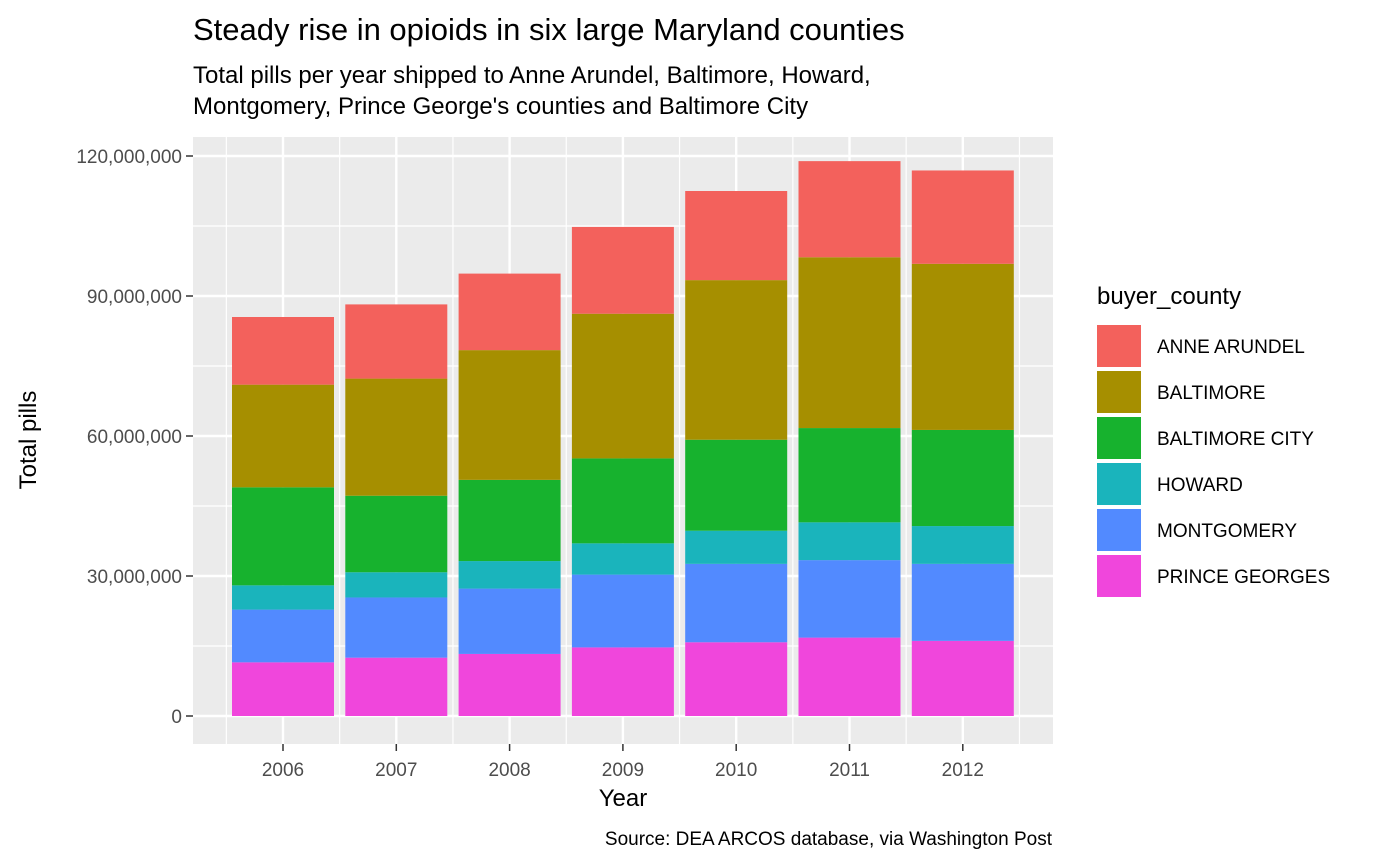 This screenshot has width=1400, height=865. I want to click on bar-2010-howard, so click(736, 547).